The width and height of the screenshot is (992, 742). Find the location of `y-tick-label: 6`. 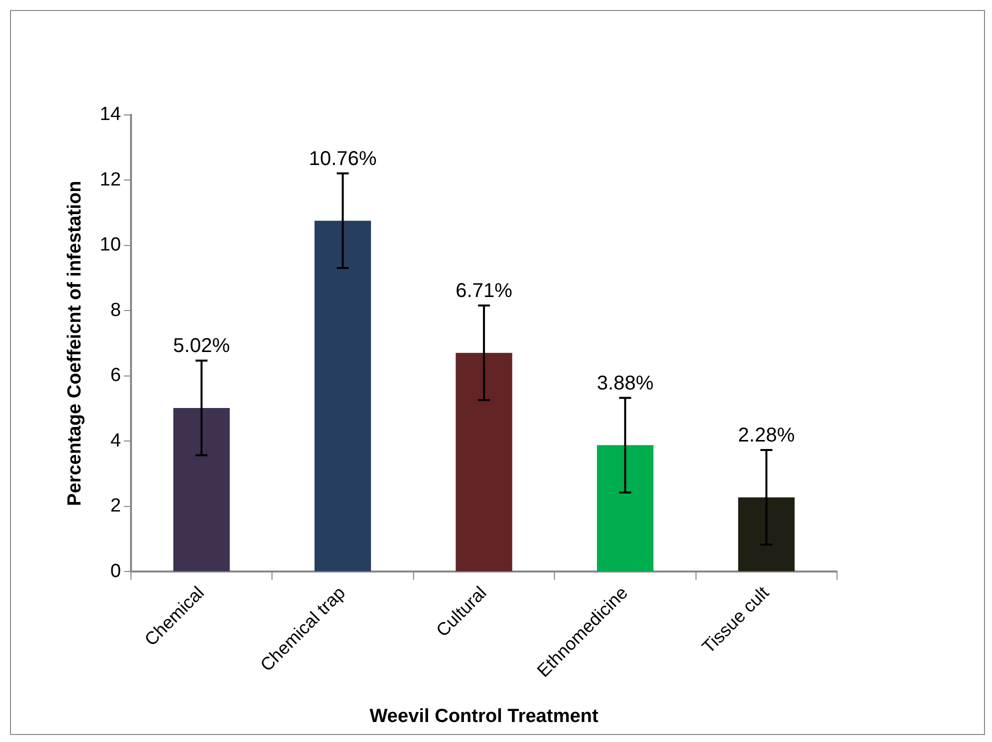

y-tick-label: 6 is located at coordinates (115, 375).